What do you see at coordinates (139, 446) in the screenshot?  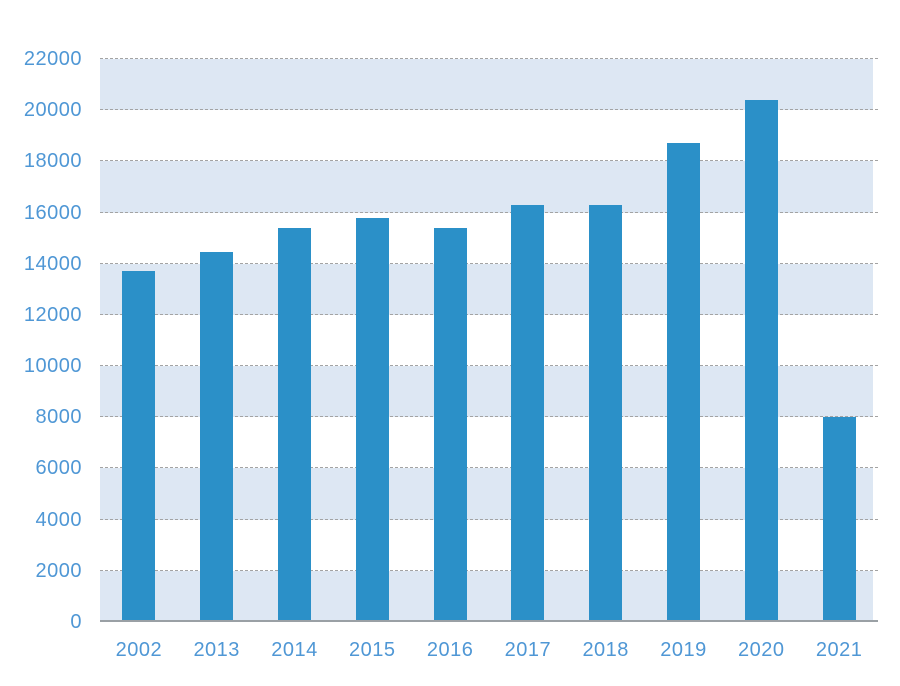 I see `bar-2002` at bounding box center [139, 446].